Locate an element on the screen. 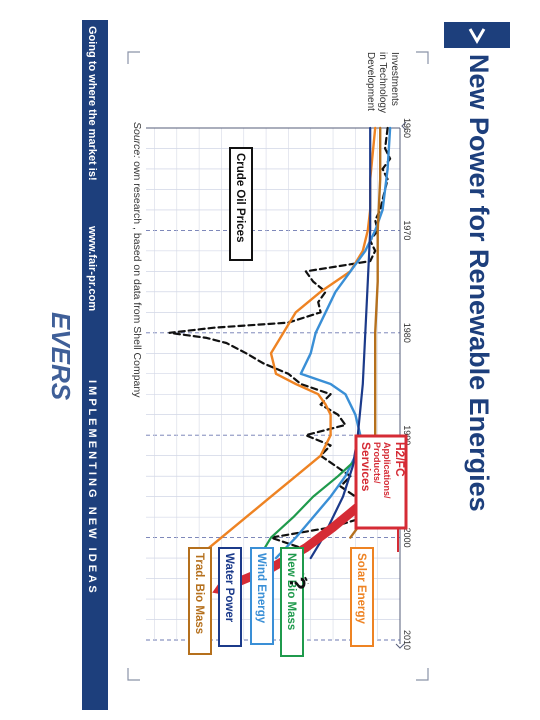 The height and width of the screenshot is (720, 540). trad-bio-mass-label: Trad. Bio Mass is located at coordinates (199, 593).